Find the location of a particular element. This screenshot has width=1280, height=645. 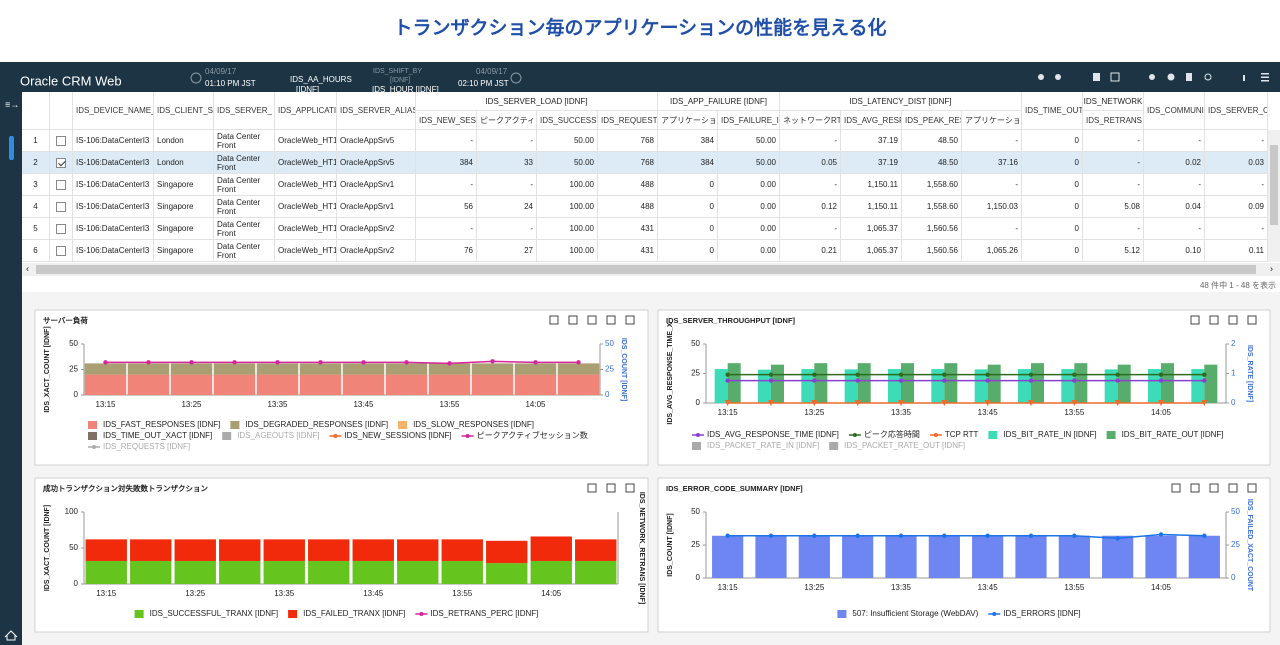

table-cell: 76 is located at coordinates (446, 251).